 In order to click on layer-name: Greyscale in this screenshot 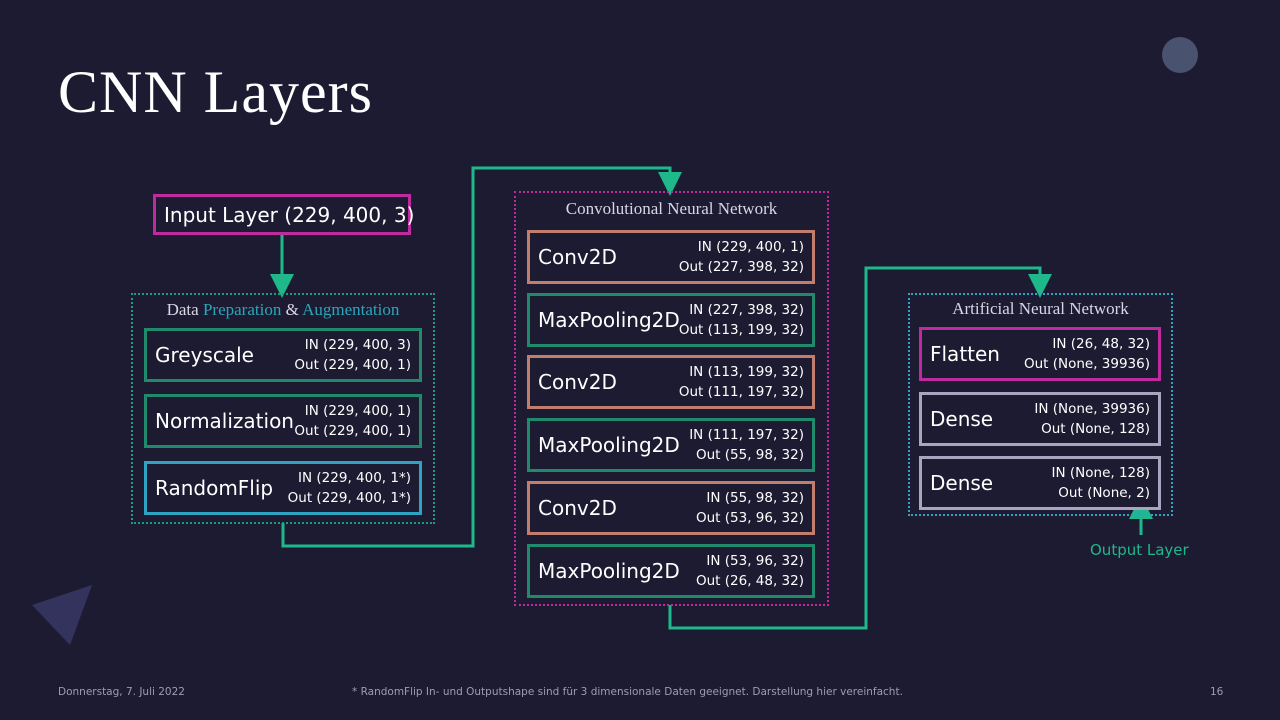, I will do `click(204, 355)`.